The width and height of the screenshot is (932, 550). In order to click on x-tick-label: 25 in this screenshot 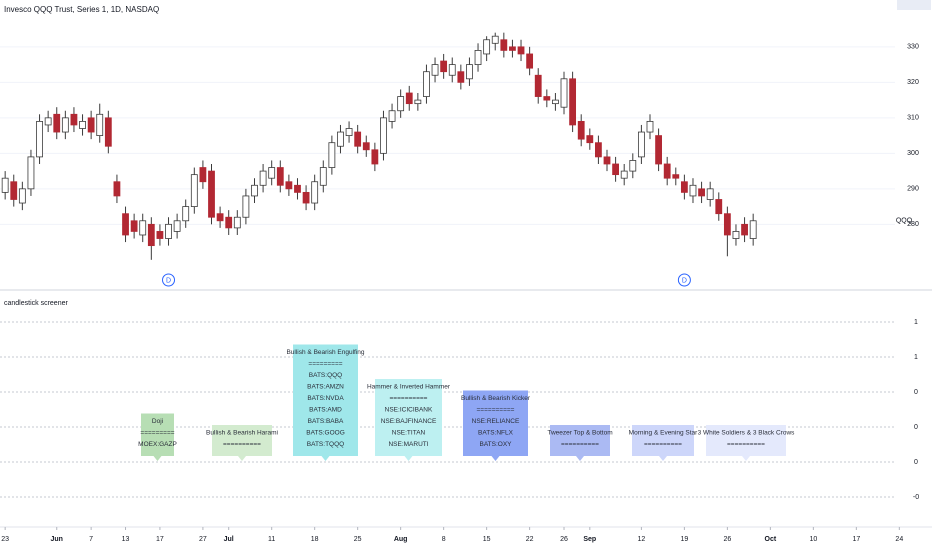, I will do `click(358, 539)`.